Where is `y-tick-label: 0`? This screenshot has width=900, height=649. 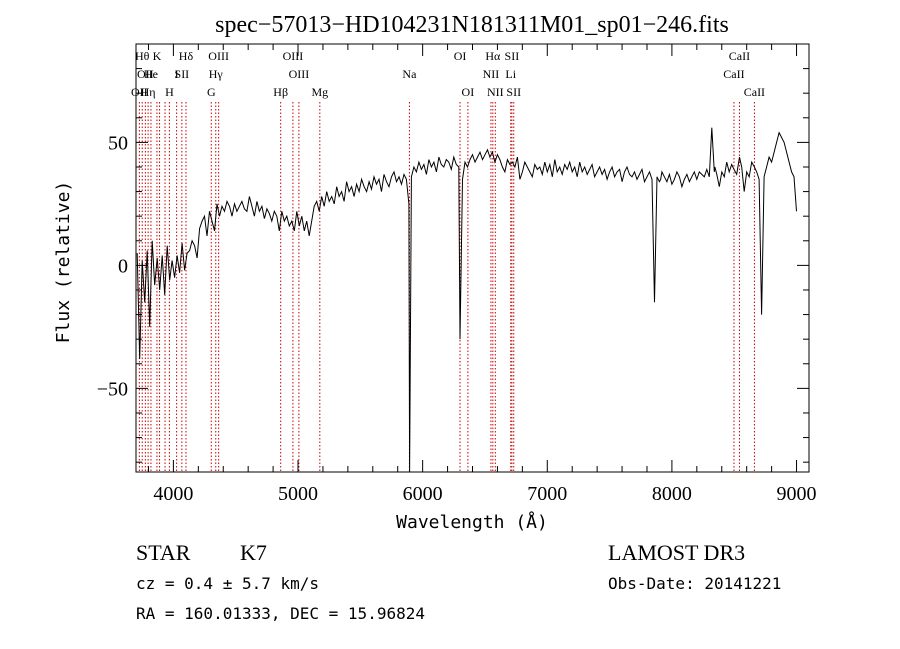 y-tick-label: 0 is located at coordinates (123, 266).